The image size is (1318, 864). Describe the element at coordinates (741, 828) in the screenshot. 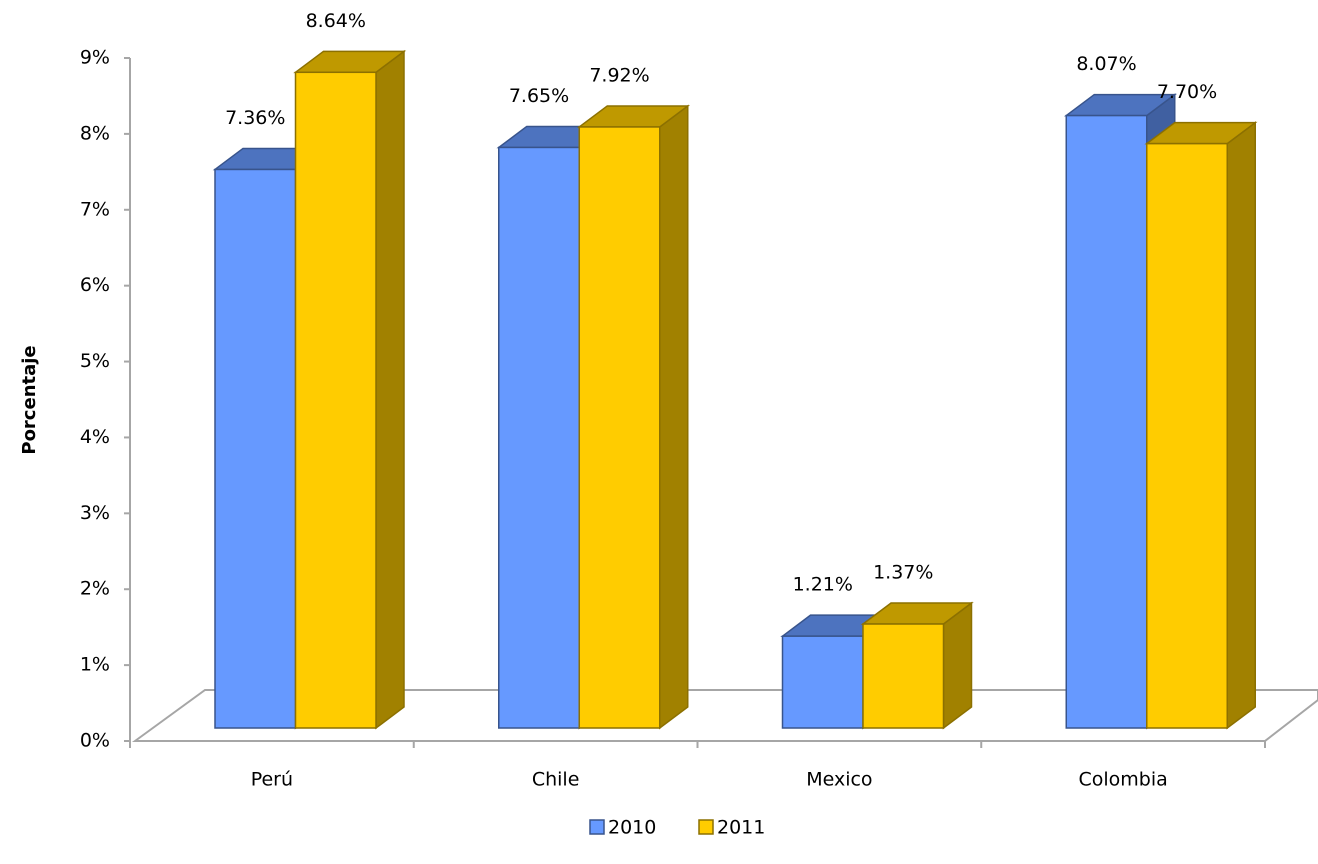

I see `legend-label: 2011` at that location.